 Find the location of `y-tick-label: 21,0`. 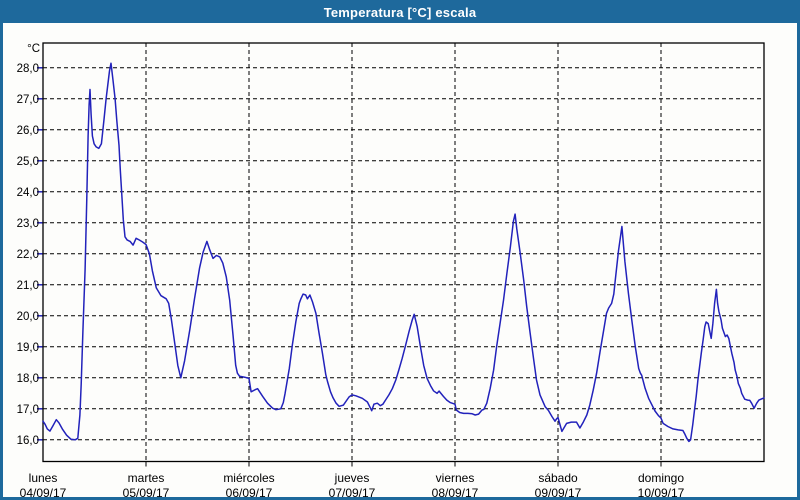

y-tick-label: 21,0 is located at coordinates (28, 286).